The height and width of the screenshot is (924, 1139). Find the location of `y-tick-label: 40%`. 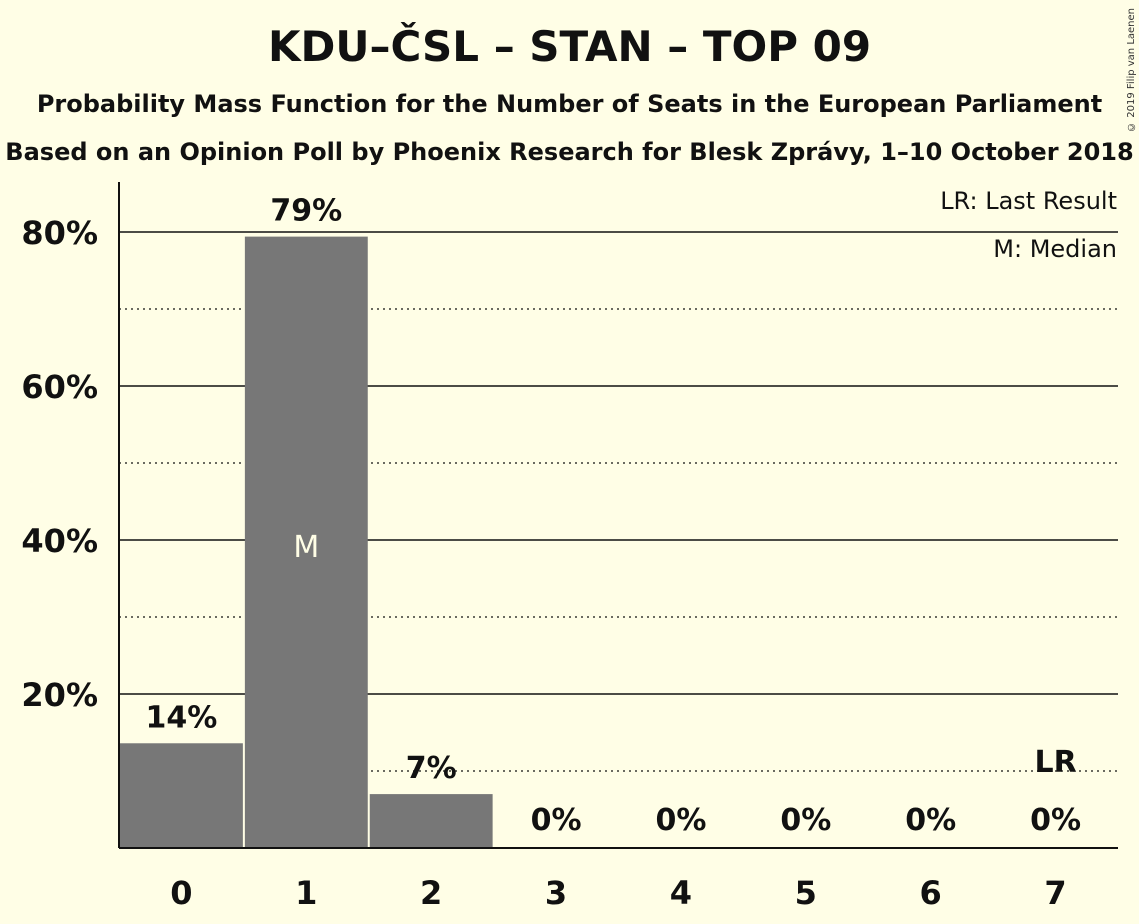

y-tick-label: 40% is located at coordinates (59, 541).